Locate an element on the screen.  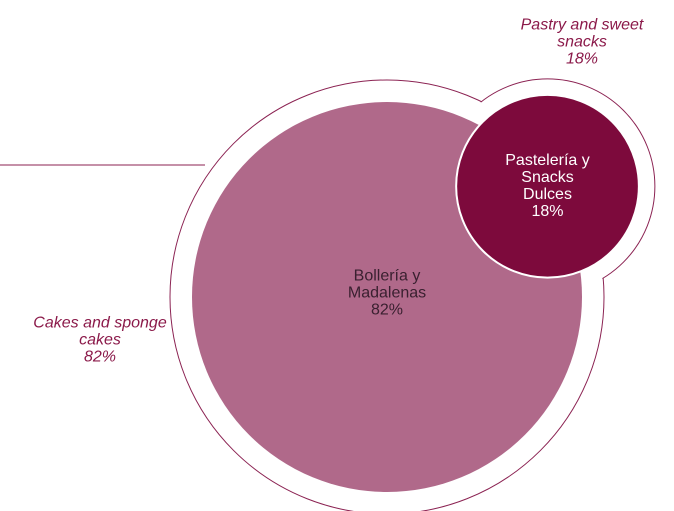
annotation-text: Cakes and sponge cakes is located at coordinates (100, 331).